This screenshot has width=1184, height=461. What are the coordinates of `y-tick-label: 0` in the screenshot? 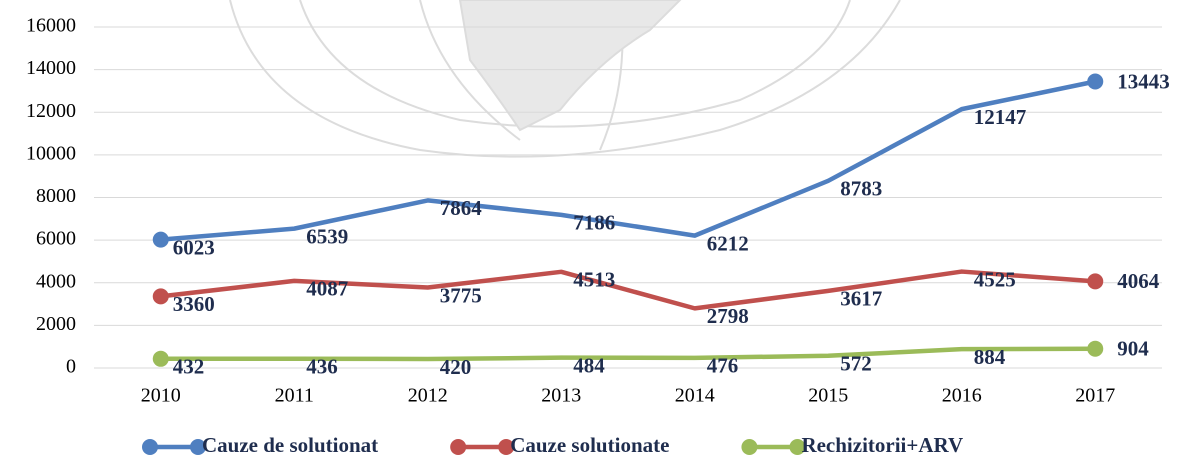 It's located at (71, 367).